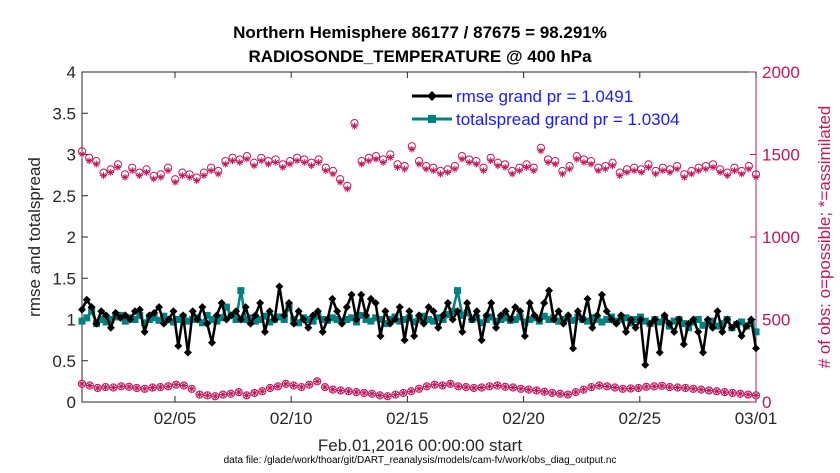 Image resolution: width=840 pixels, height=473 pixels. I want to click on y-left-tick-label: 0.5, so click(64, 361).